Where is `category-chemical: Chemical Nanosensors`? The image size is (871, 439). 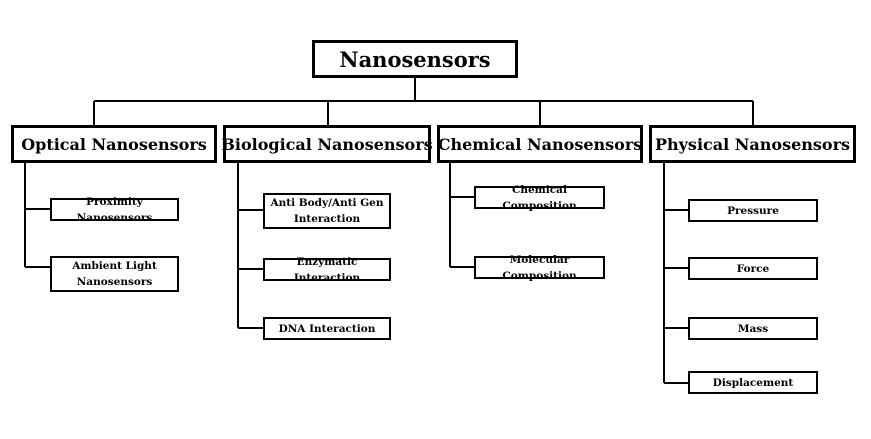
category-chemical: Chemical Nanosensors is located at coordinates (540, 144).